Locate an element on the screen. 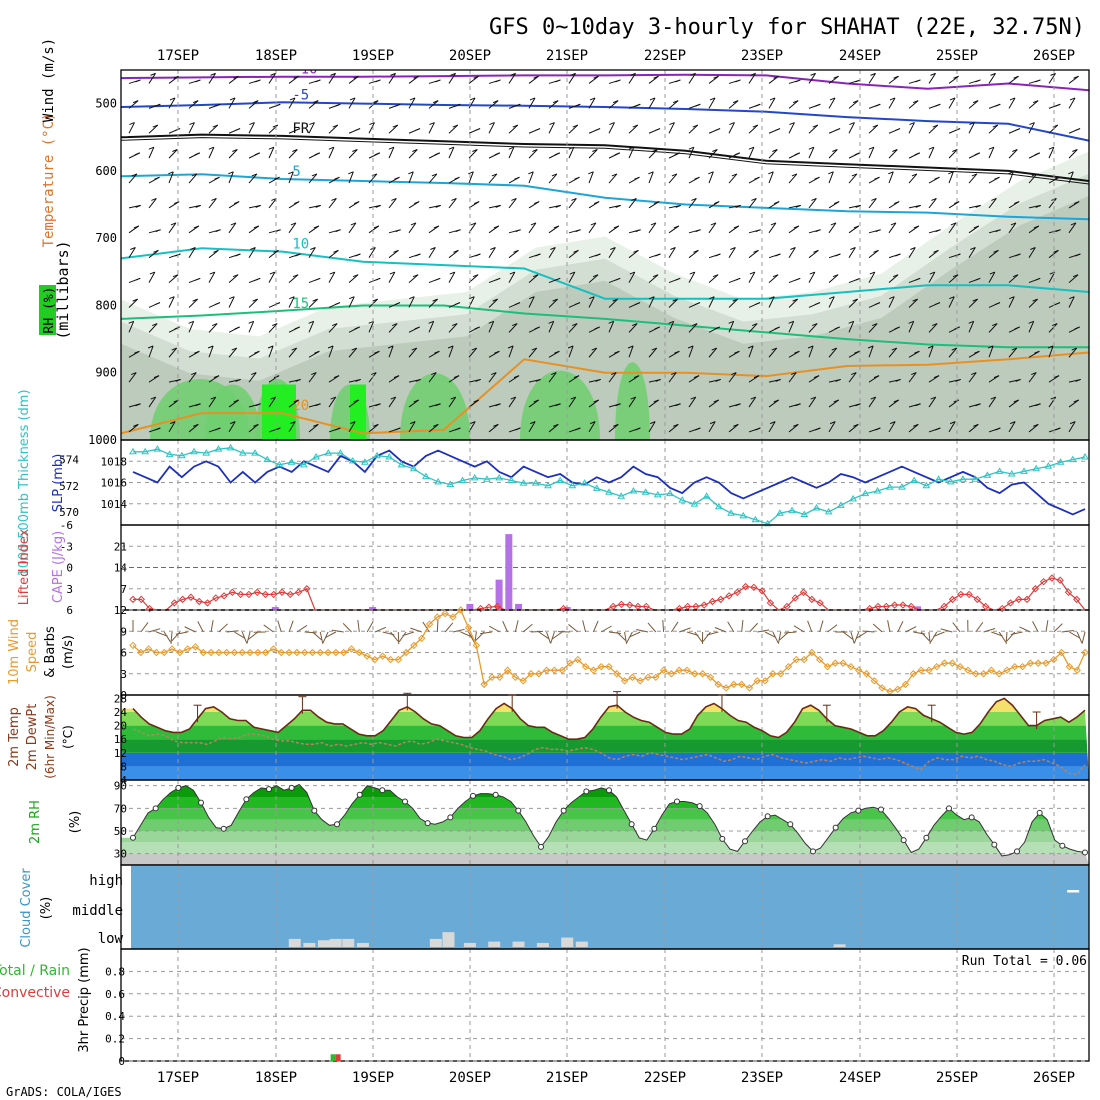  wind-tick-label: 6 is located at coordinates (123, 653).